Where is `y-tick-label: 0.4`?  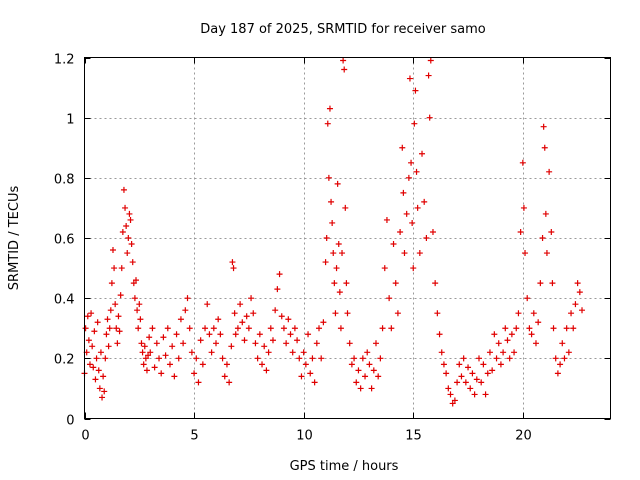 y-tick-label: 0.4 is located at coordinates (64, 300).